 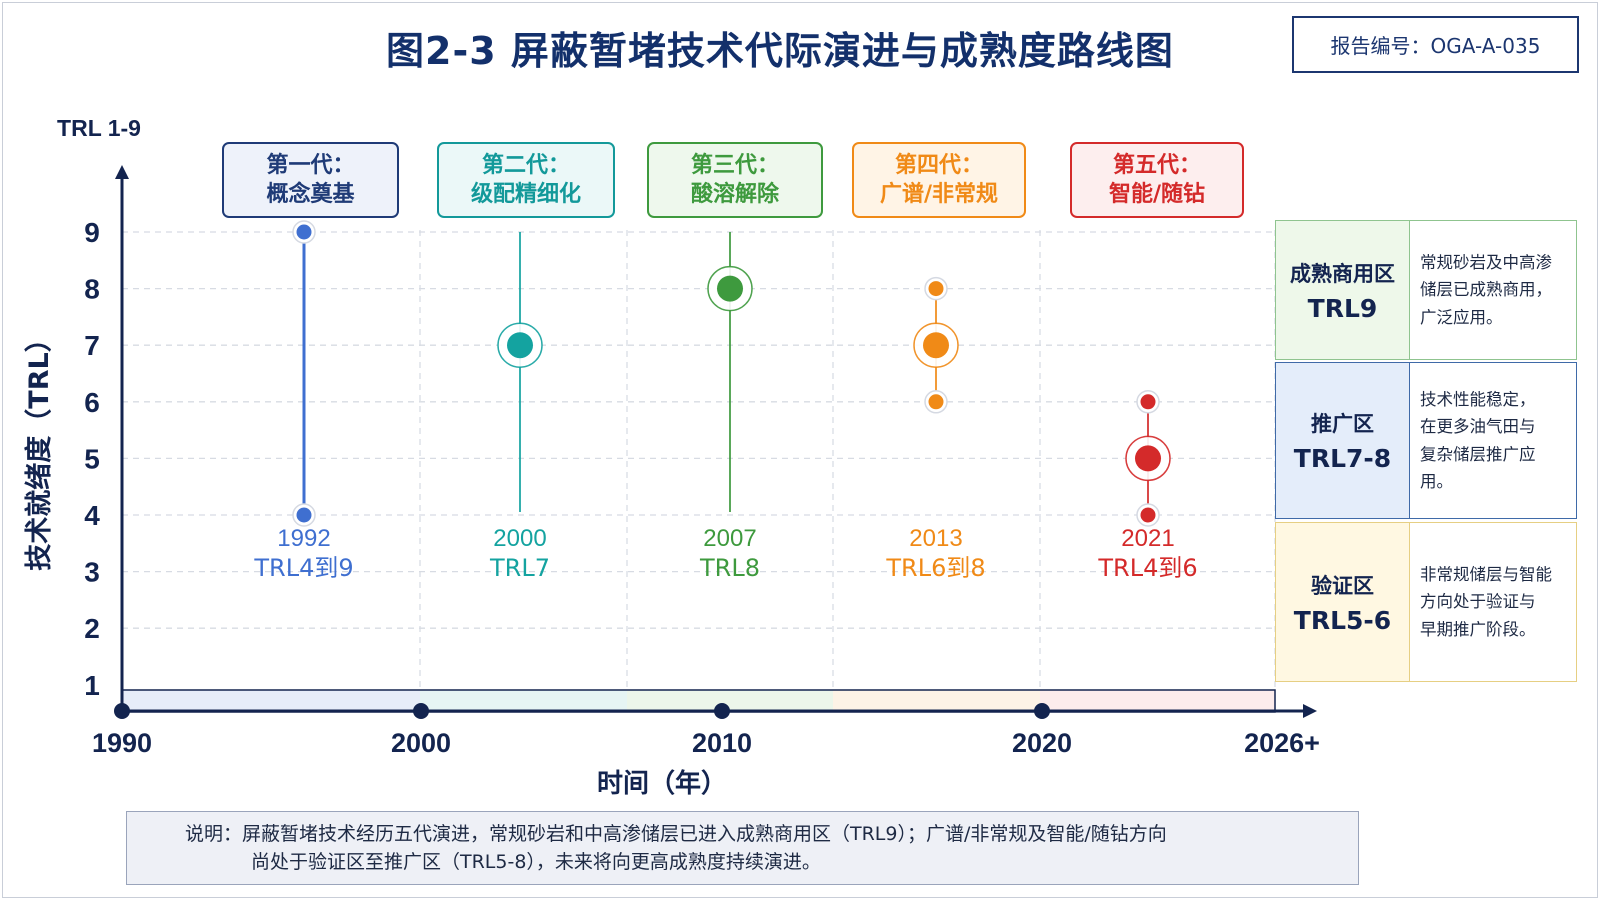 What do you see at coordinates (1478, 602) in the screenshot?
I see `zone-description-line: 方向处于验证与` at bounding box center [1478, 602].